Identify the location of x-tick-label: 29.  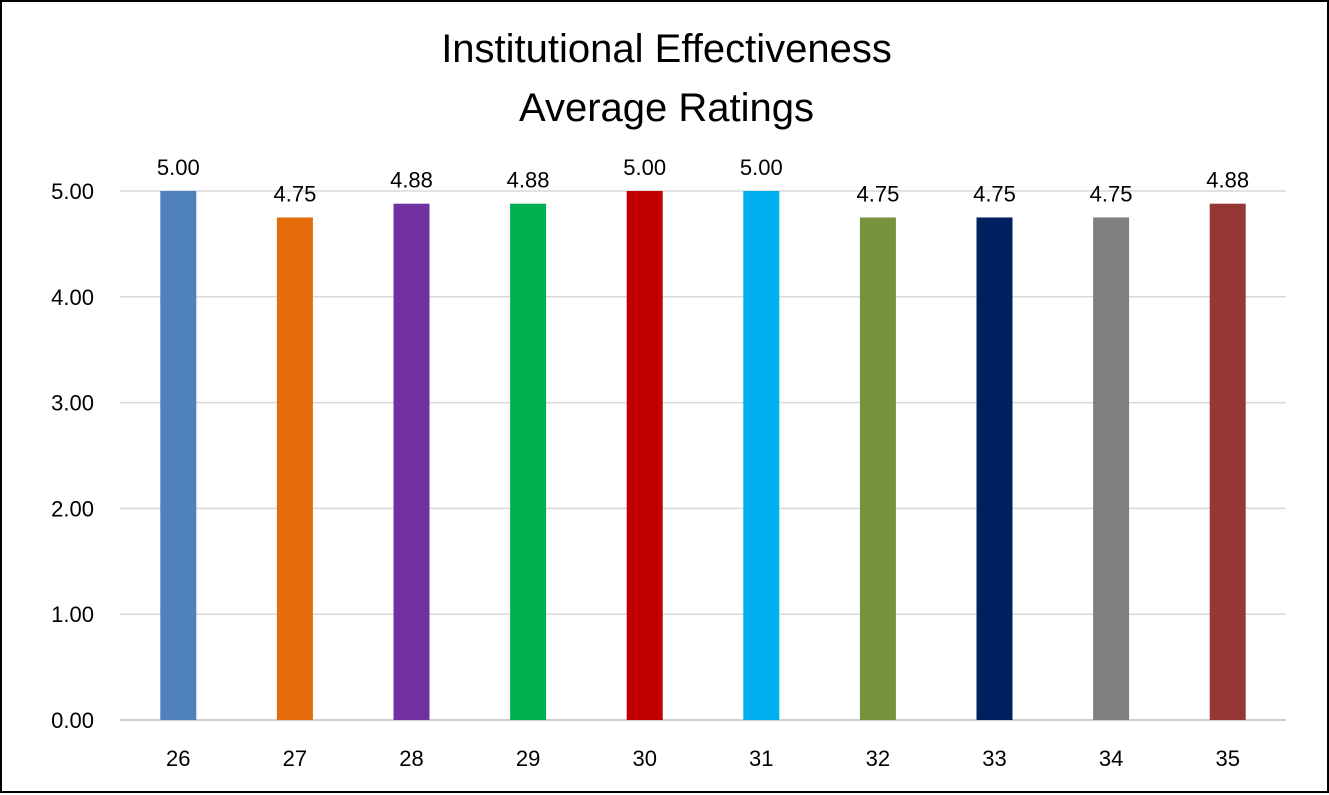
(528, 758).